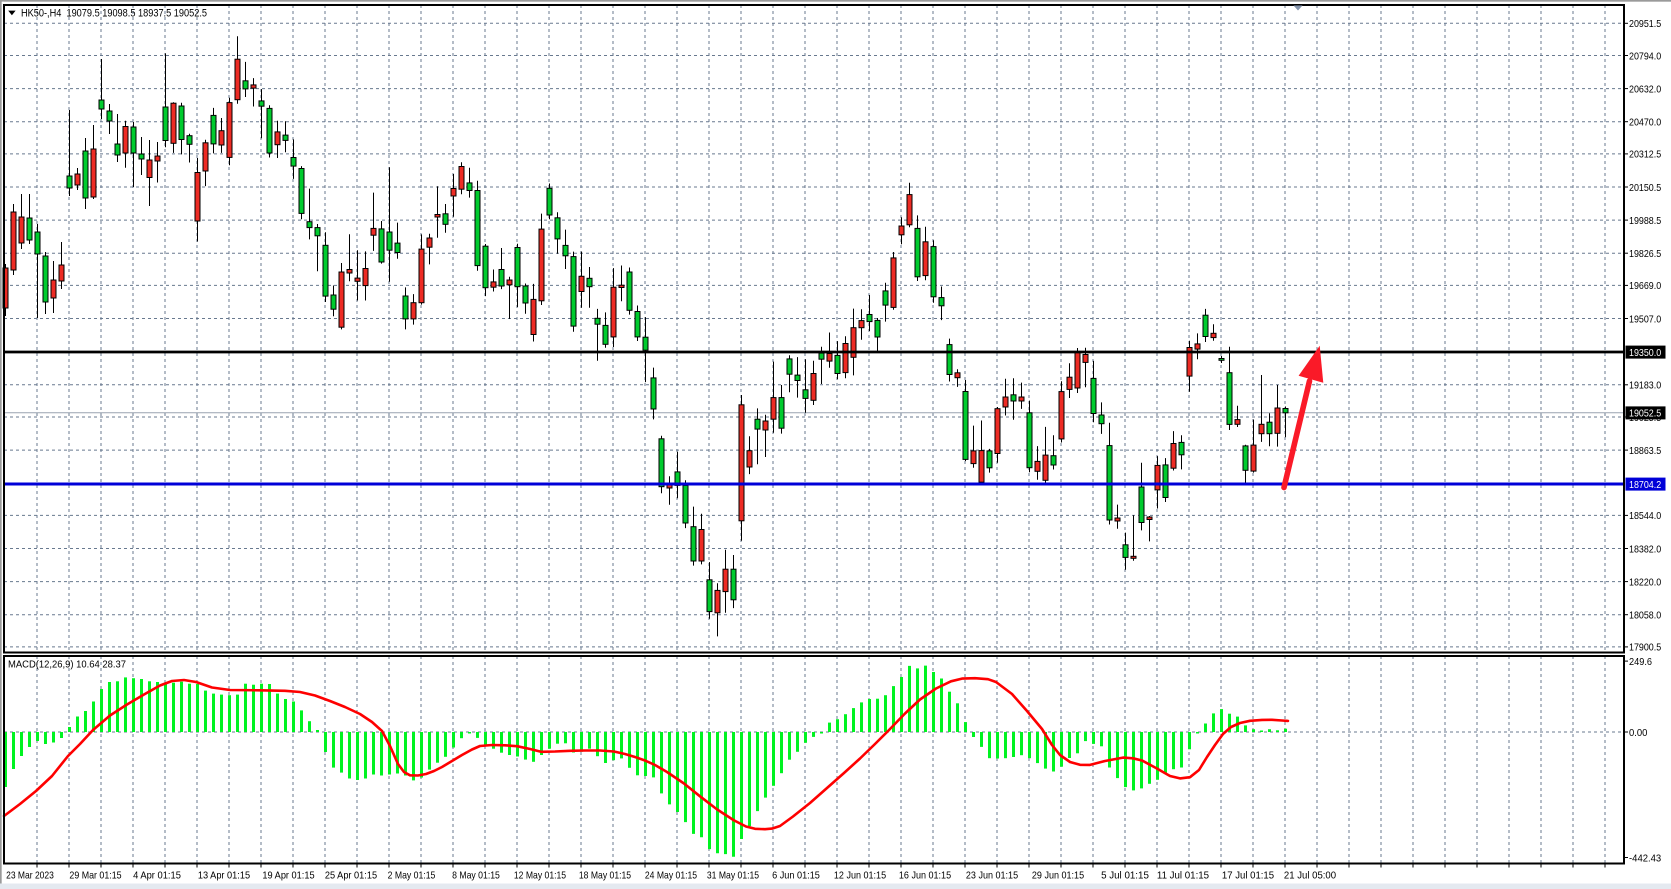  I want to click on svg-text: 20632.0, so click(1645, 89).